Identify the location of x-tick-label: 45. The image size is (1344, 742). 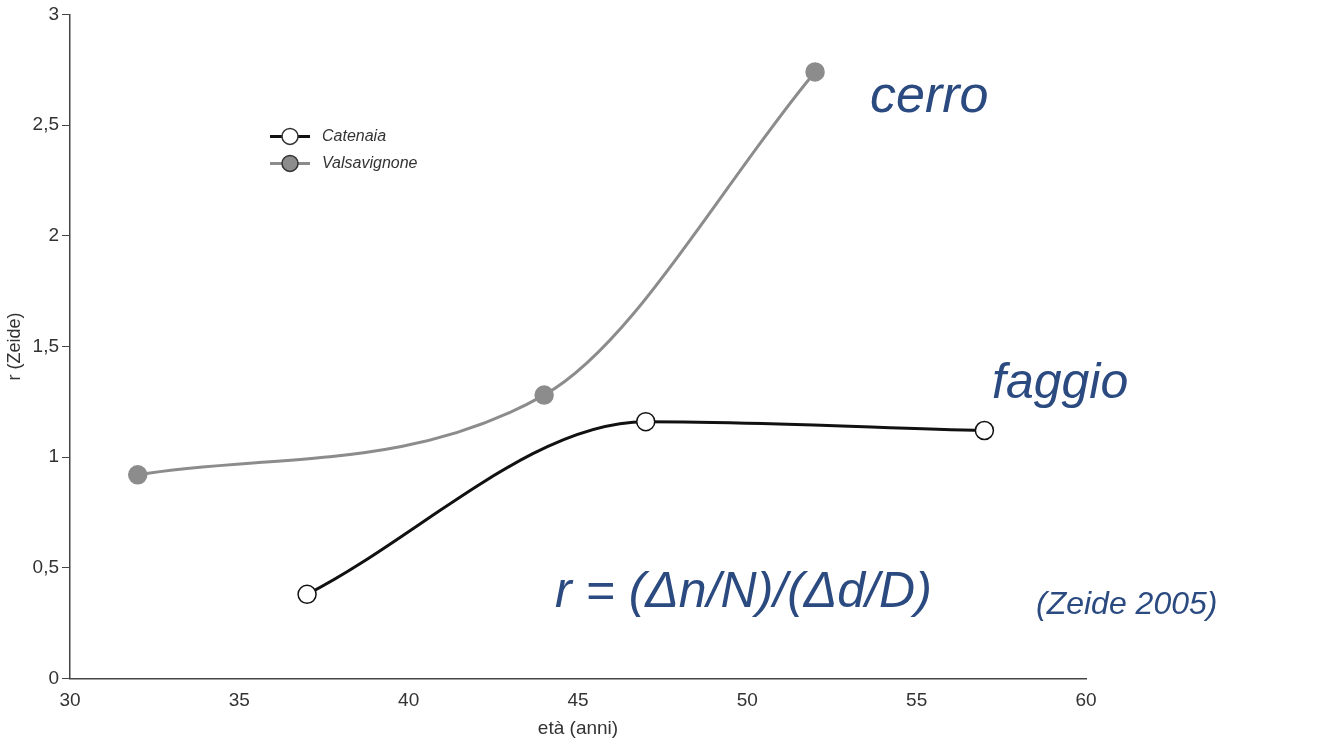
(578, 700).